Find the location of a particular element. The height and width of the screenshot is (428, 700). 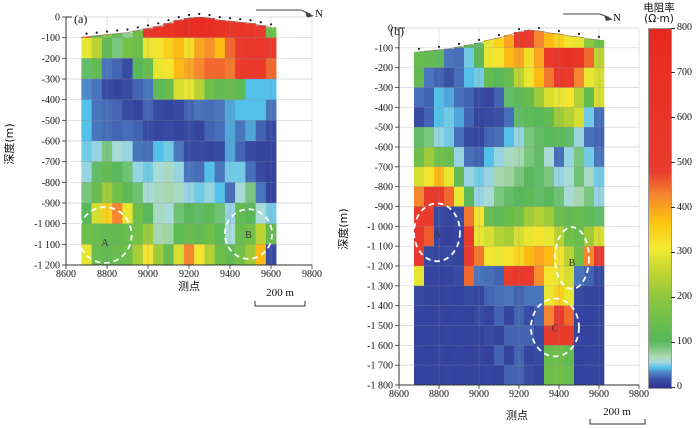

station-axis-label-a: 测点 is located at coordinates (189, 286).